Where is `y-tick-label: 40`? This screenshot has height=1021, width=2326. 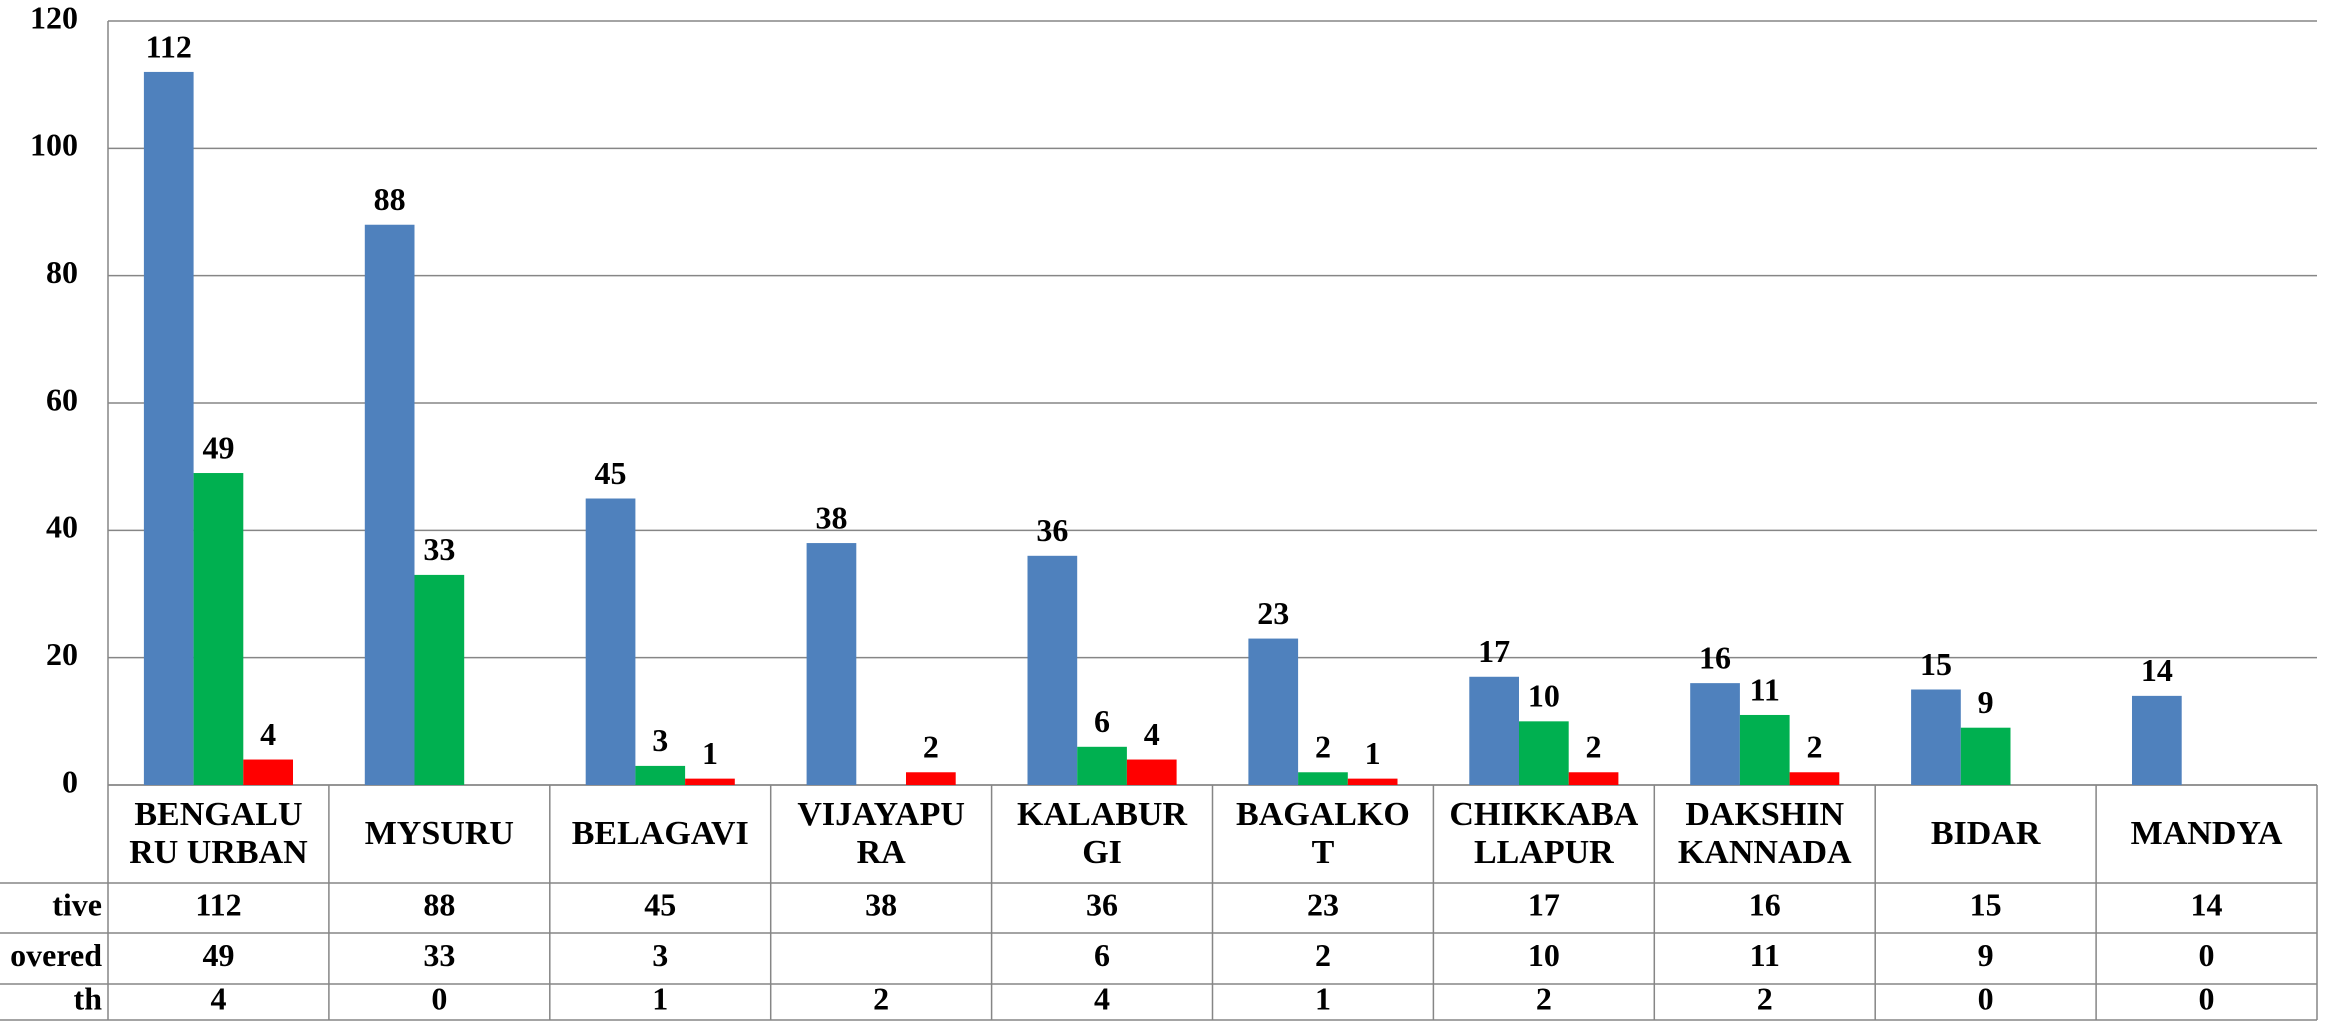
y-tick-label: 40 is located at coordinates (62, 527).